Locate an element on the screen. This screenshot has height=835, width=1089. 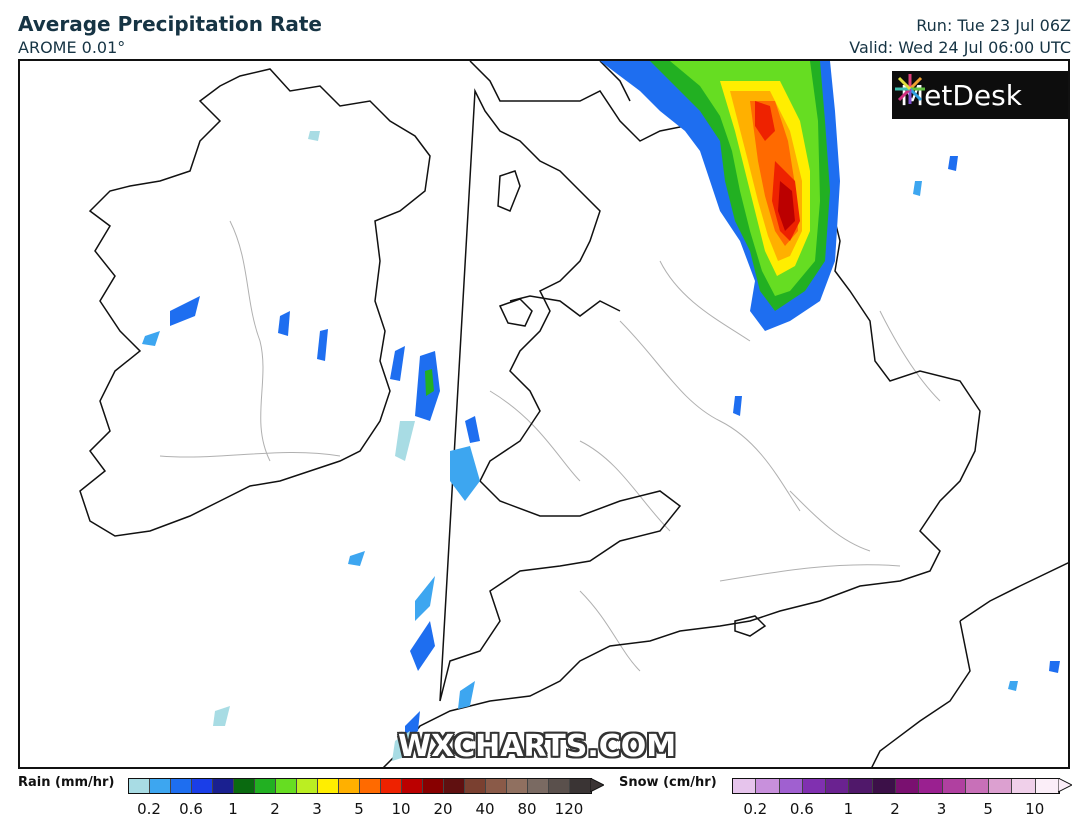
rain-legend-label: Rain (mm/hr) is located at coordinates (66, 782).